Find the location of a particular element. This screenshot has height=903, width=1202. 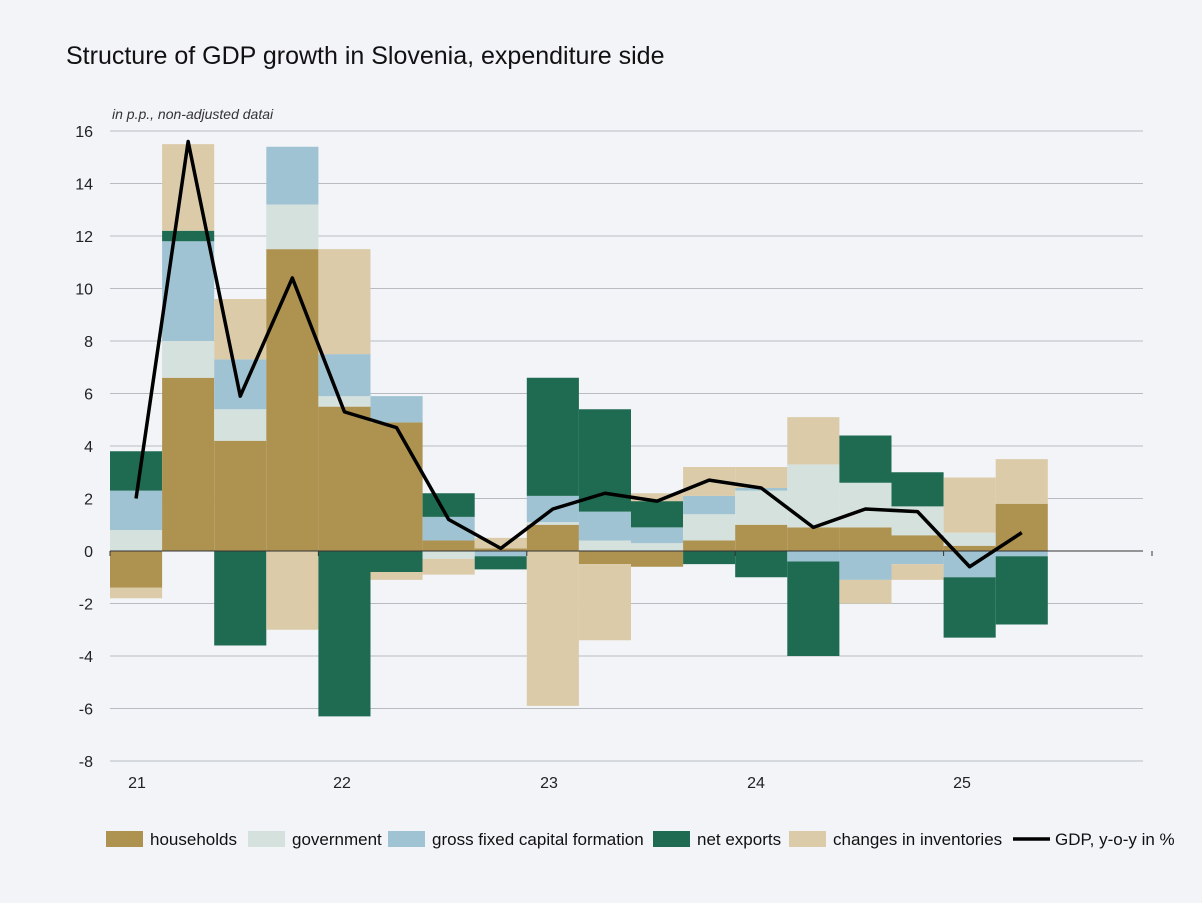

legend-label: net exports is located at coordinates (739, 839).